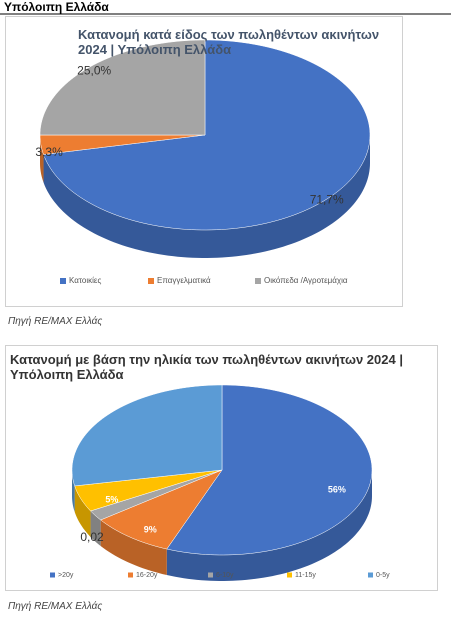  What do you see at coordinates (305, 575) in the screenshot?
I see `legend-label: 11-15y` at bounding box center [305, 575].